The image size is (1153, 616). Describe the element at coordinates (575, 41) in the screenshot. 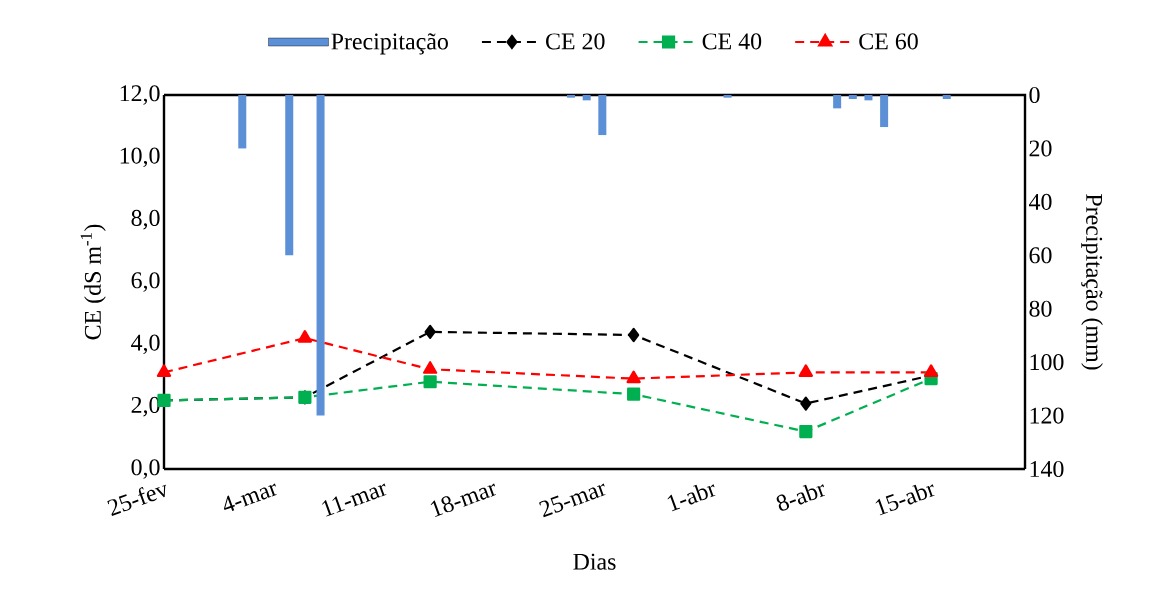

I see `legend-label: CE 20` at that location.